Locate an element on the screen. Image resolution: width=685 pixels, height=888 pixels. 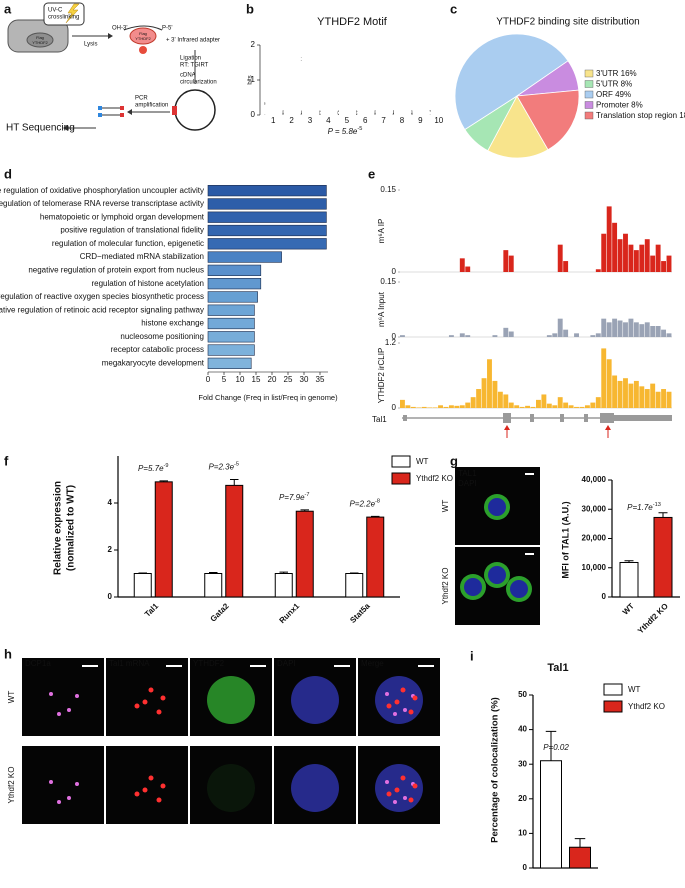
panel-label: b is located at coordinates (250, 8).